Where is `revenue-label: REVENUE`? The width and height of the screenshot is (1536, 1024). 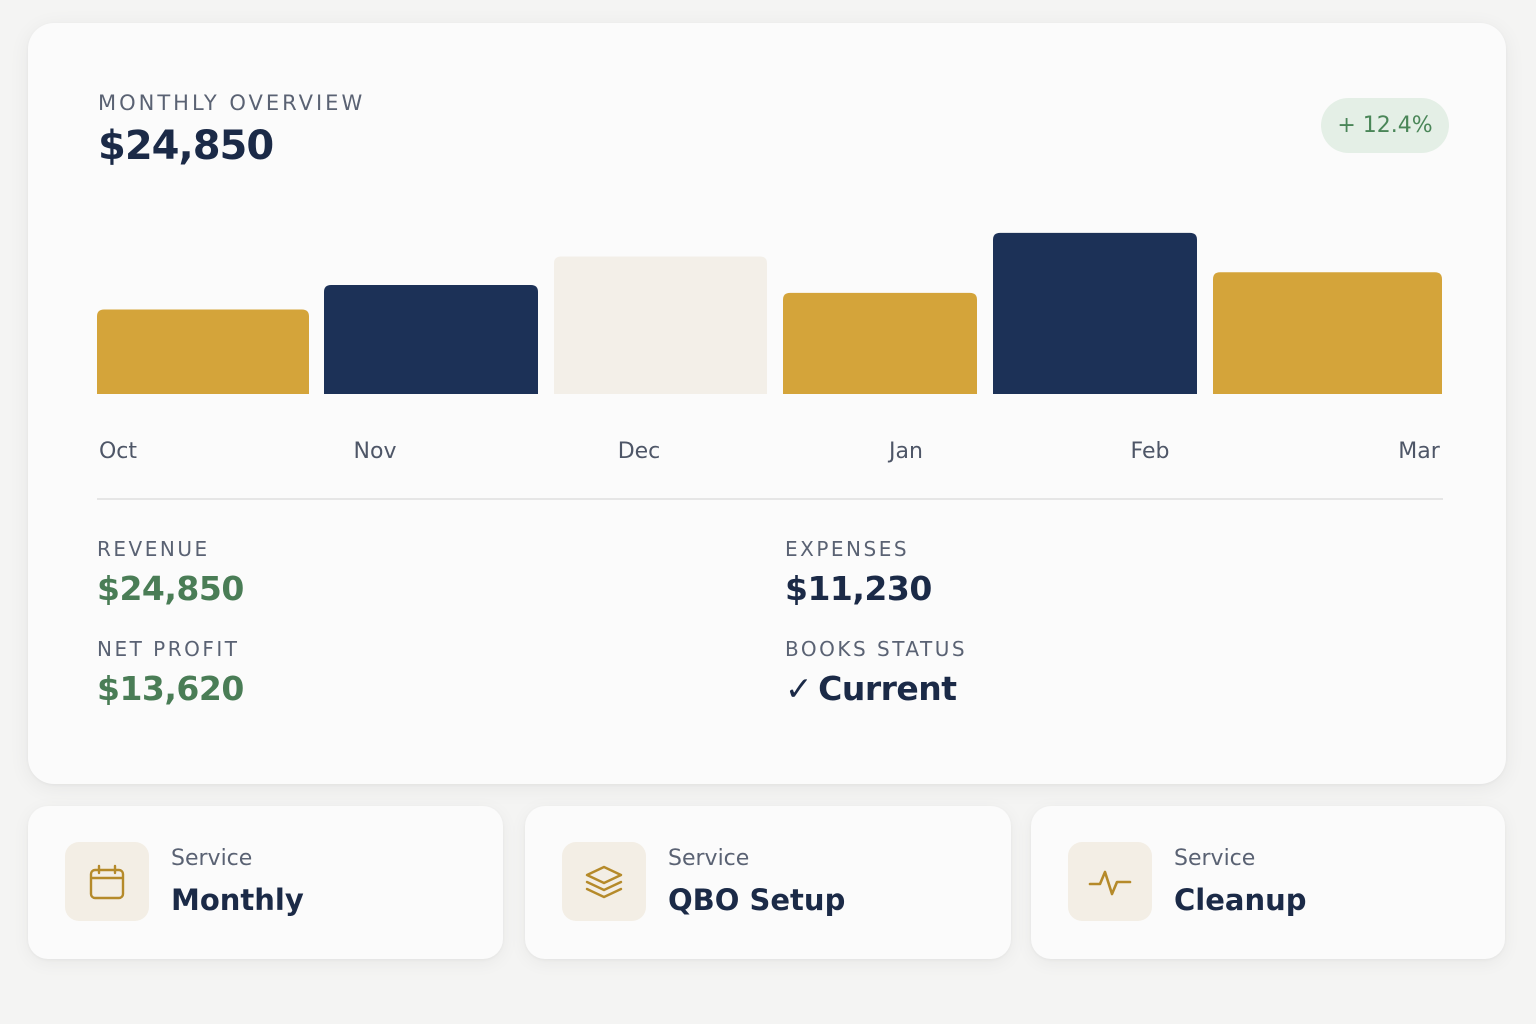 revenue-label: REVENUE is located at coordinates (153, 549).